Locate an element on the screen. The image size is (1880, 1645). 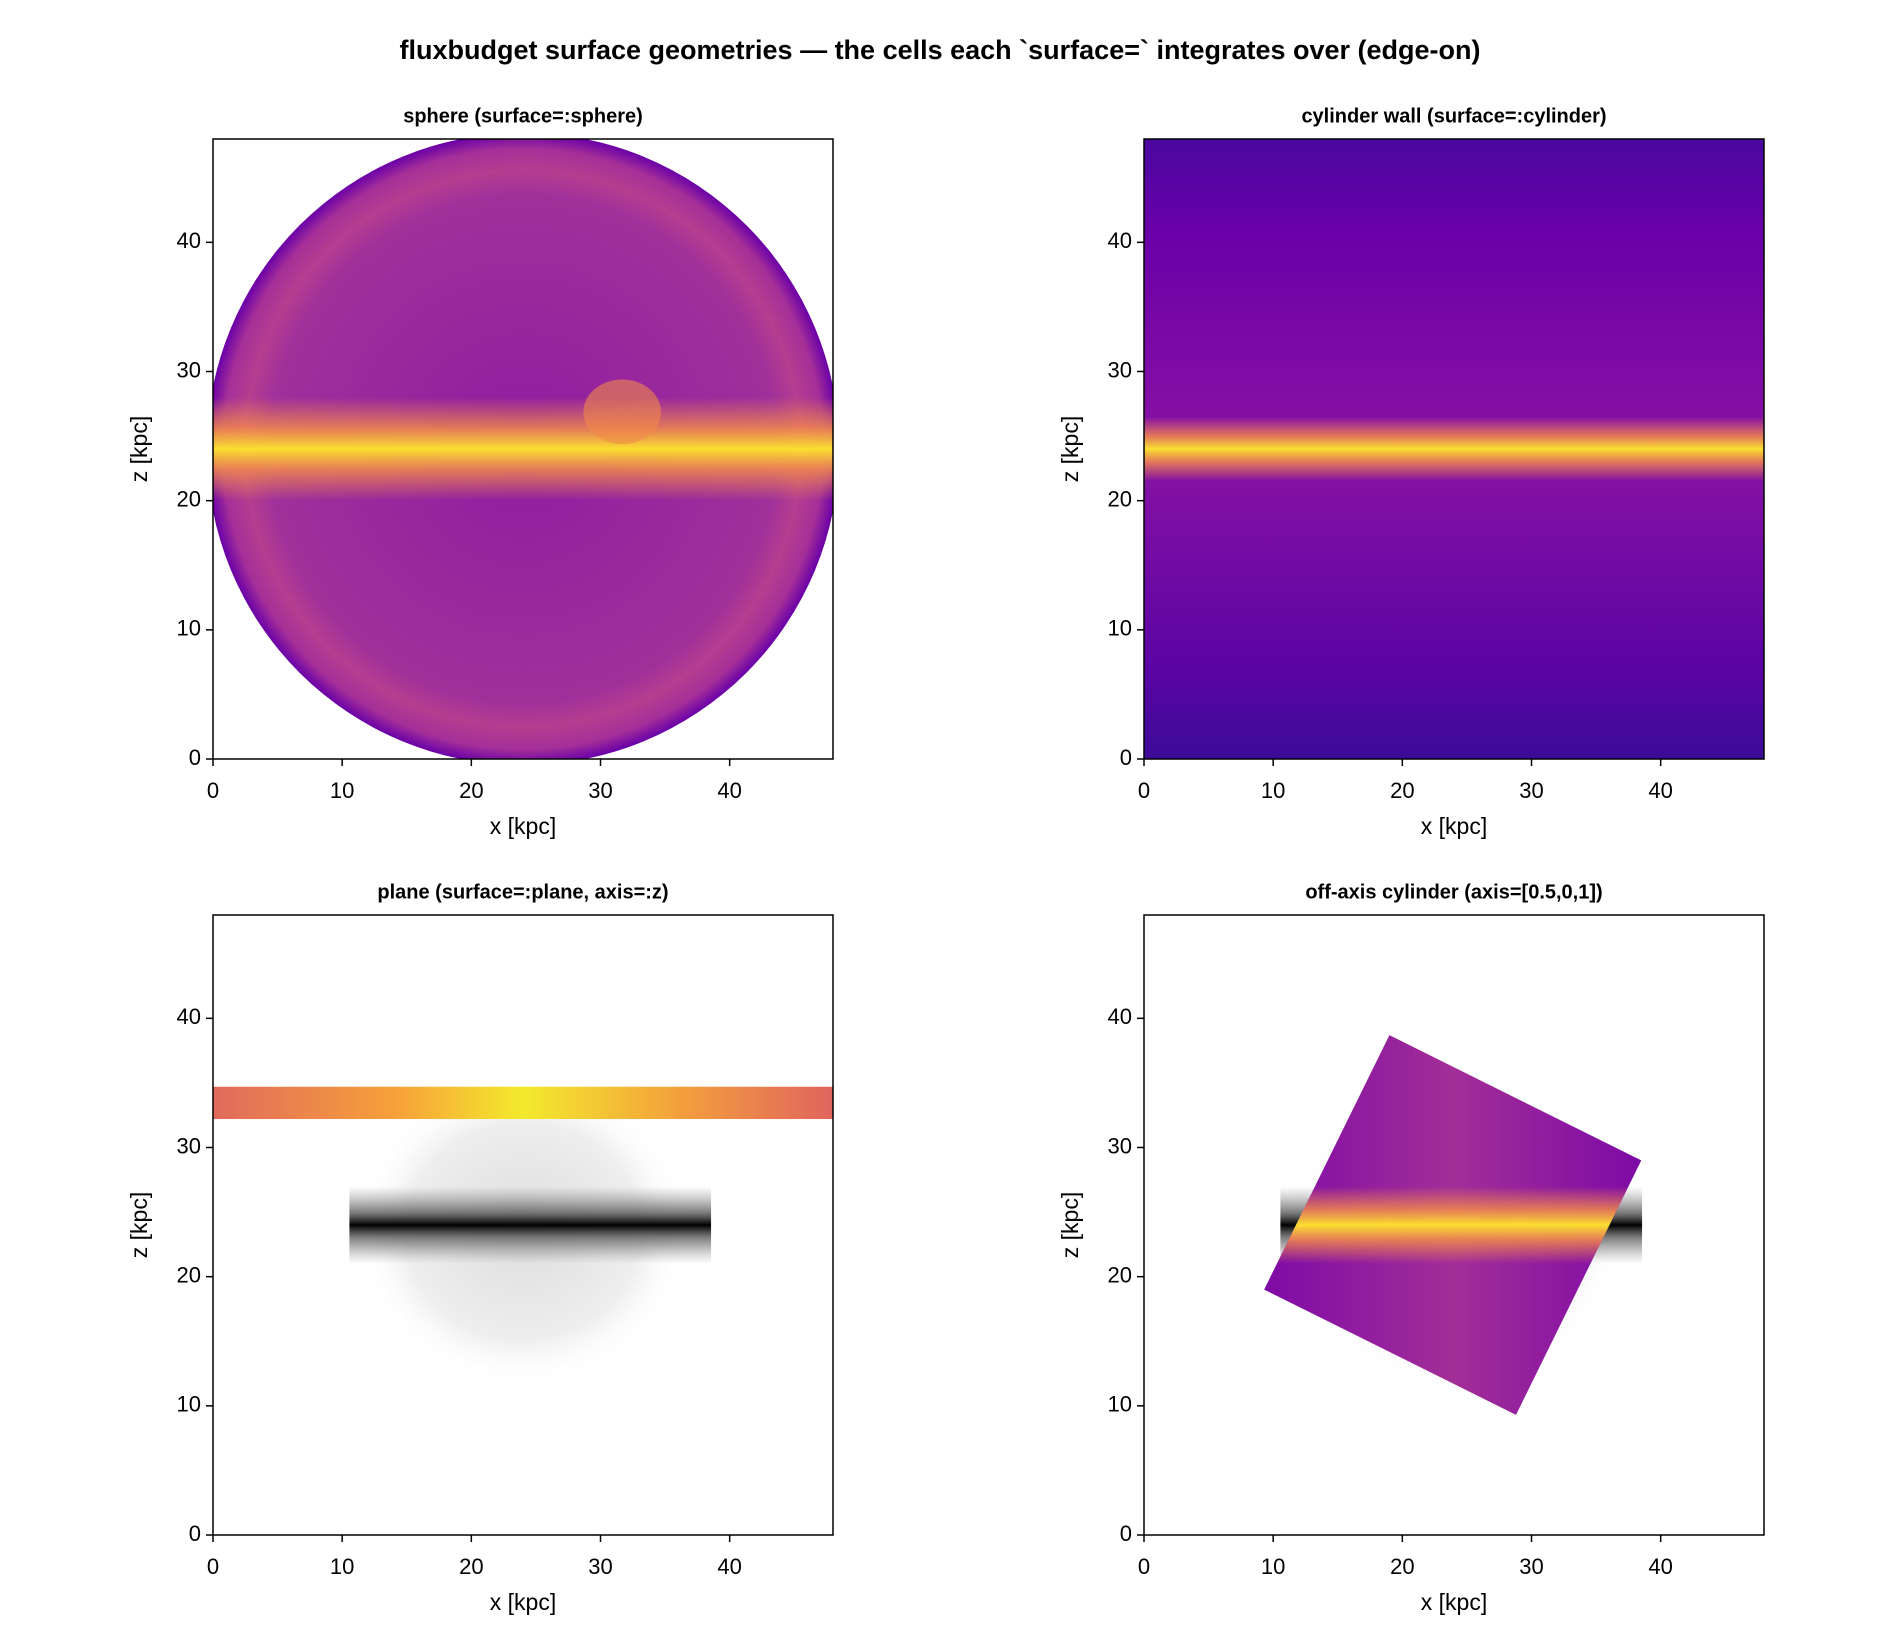
panel-title: off-axis cylinder (axis=[0.5,0,1]) is located at coordinates (1453, 892).